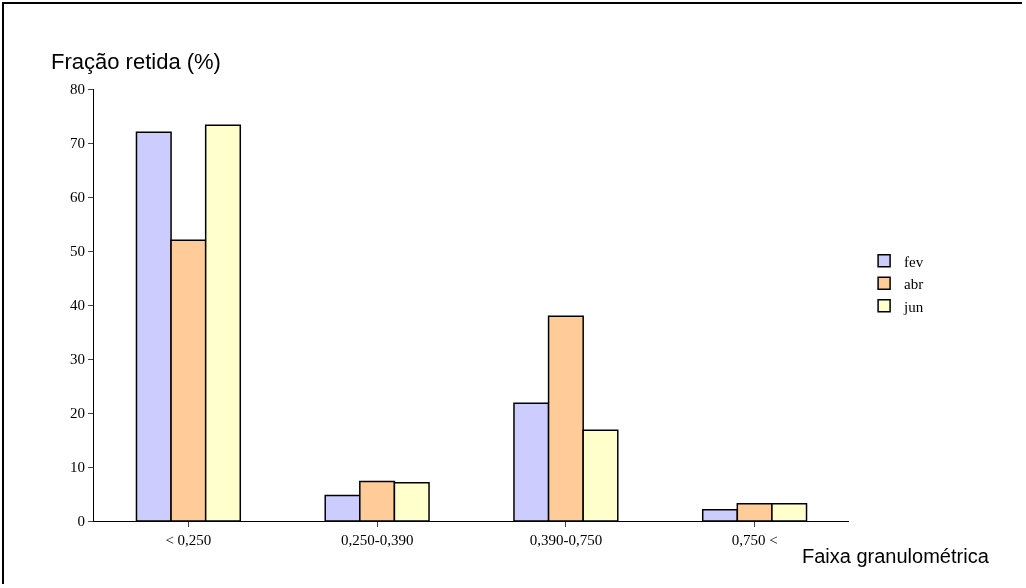 The height and width of the screenshot is (588, 1026). Describe the element at coordinates (77, 89) in the screenshot. I see `y-tick-label: 80` at that location.